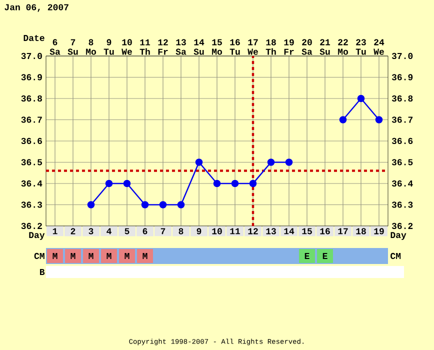 The height and width of the screenshot is (350, 434). What do you see at coordinates (361, 47) in the screenshot?
I see `x-tick-label: 23 Tu` at bounding box center [361, 47].